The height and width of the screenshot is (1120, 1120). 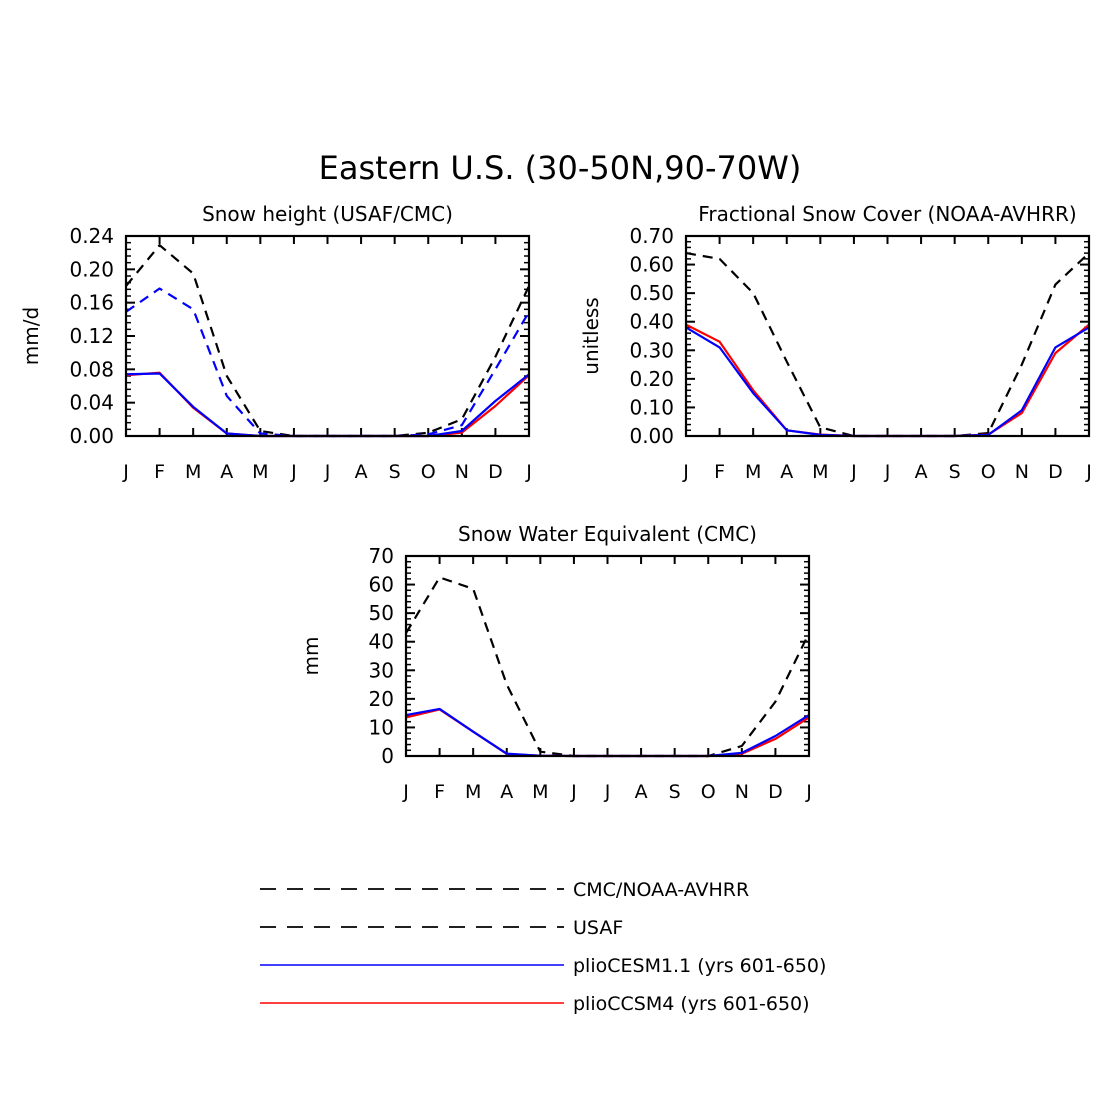 I want to click on chart-title: Fractional Snow Cover (NOAA-AVHRR), so click(x=887, y=214).